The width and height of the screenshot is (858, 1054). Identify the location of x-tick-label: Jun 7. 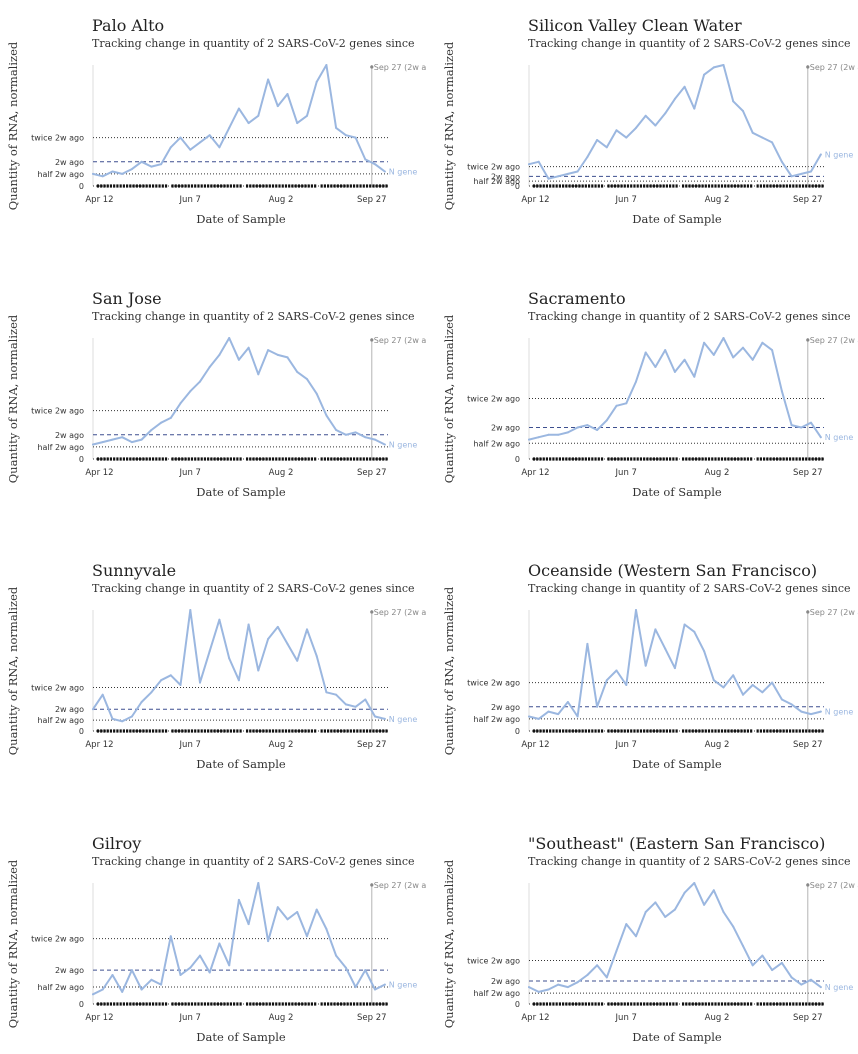
(190, 745).